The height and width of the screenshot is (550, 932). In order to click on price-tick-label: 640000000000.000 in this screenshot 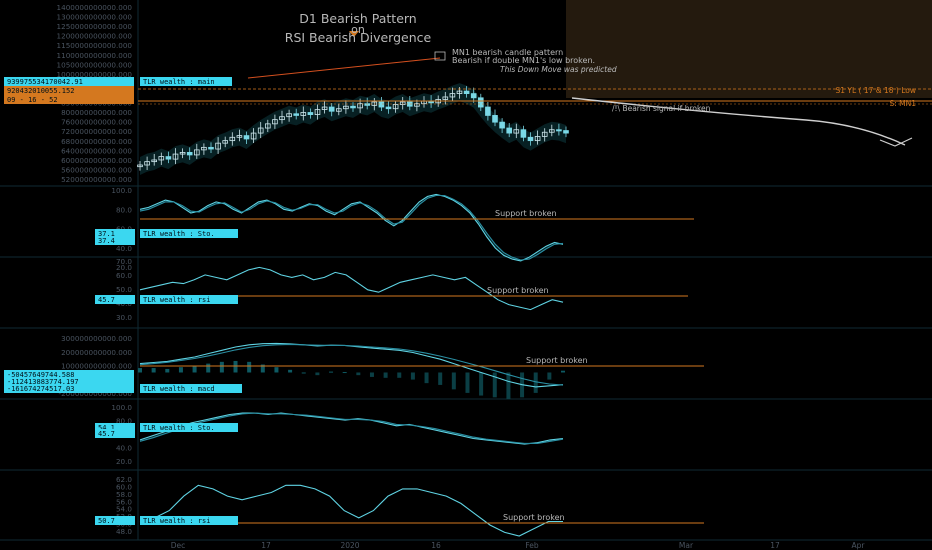, I will do `click(96, 150)`.